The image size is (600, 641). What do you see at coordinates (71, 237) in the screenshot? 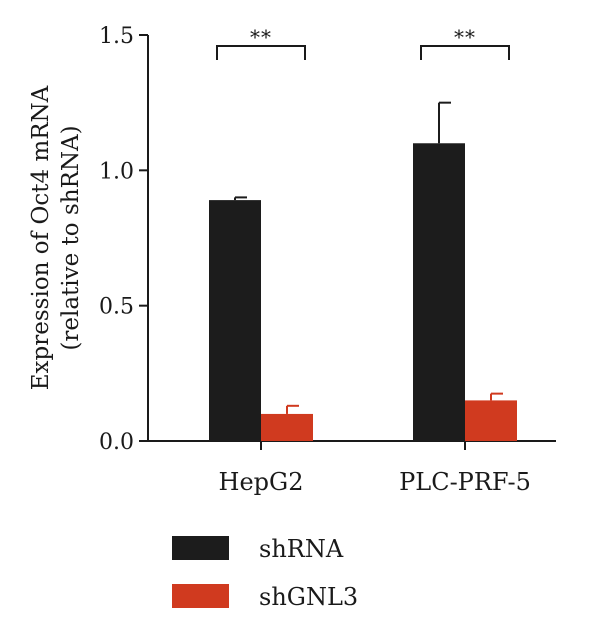
I see `y-axis-title-line-2: (relative to shRNA)` at bounding box center [71, 237].